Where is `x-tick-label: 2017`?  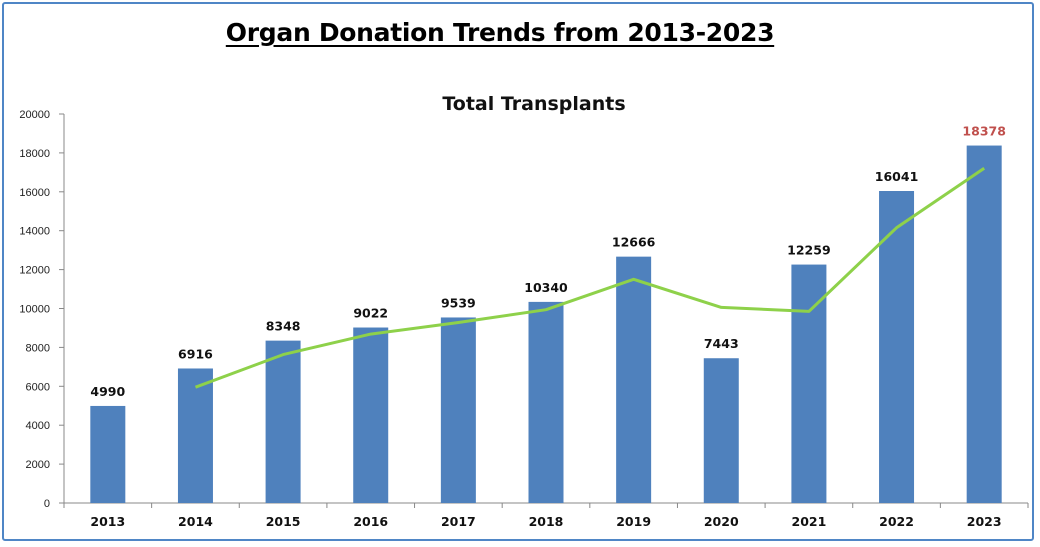
x-tick-label: 2017 is located at coordinates (458, 521).